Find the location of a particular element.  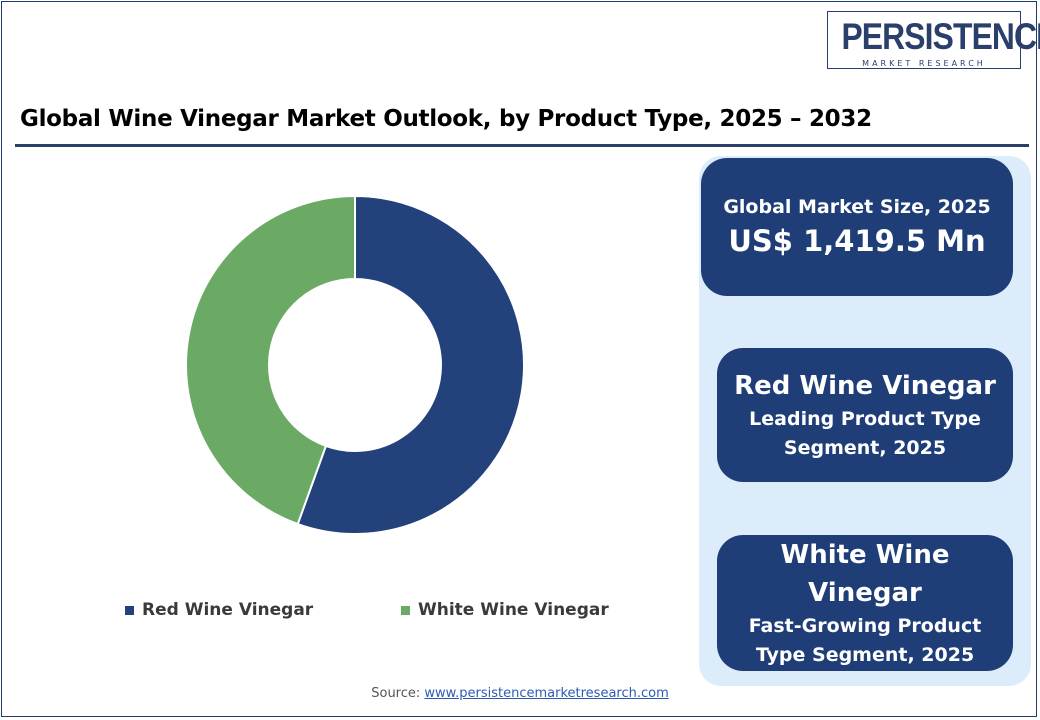

legend-item-red-wine-vinegar: Red Wine Vinegar is located at coordinates (219, 610).